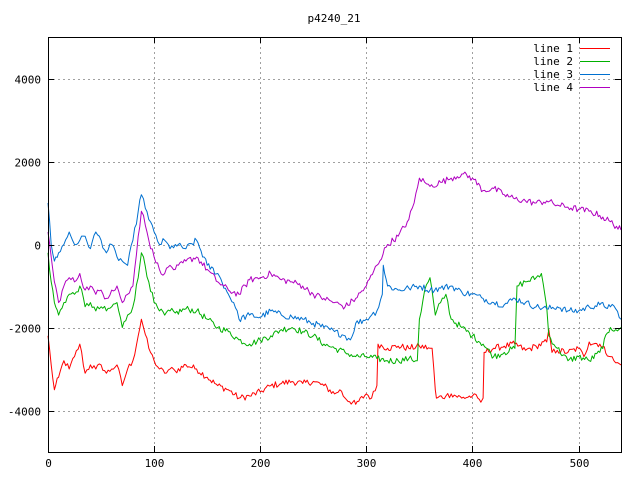 The width and height of the screenshot is (640, 480). Describe the element at coordinates (367, 463) in the screenshot. I see `x-tick-label: 300` at that location.